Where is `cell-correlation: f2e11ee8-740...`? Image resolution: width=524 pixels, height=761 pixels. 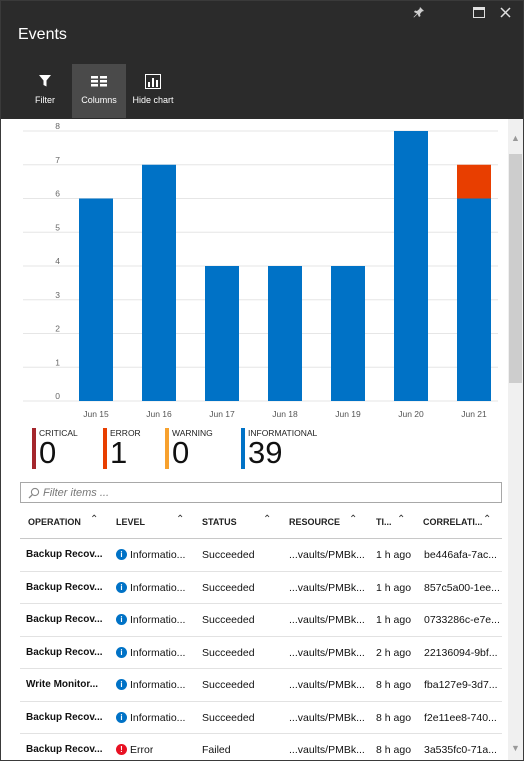
cell-correlation: f2e11ee8-740... is located at coordinates (460, 717).